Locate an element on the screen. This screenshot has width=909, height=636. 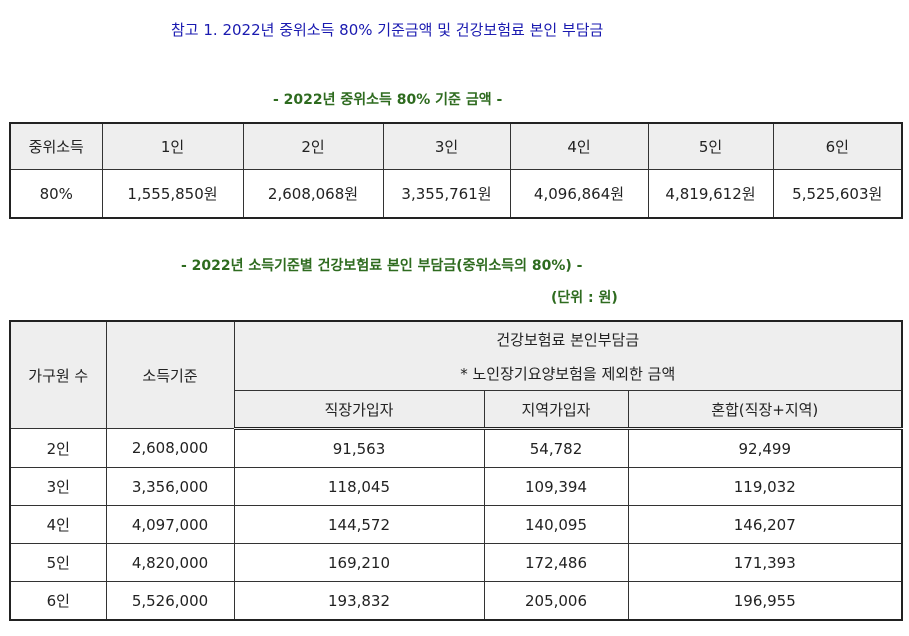
header-household: 가구원 수 is located at coordinates (58, 374).